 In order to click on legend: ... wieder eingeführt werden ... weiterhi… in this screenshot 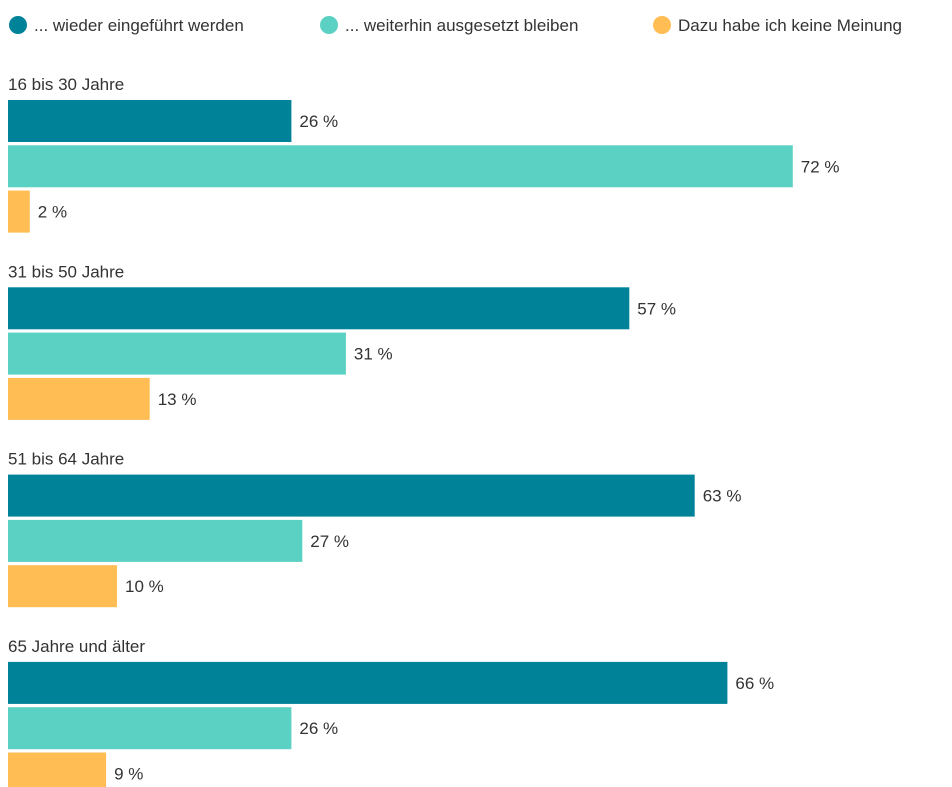, I will do `click(455, 25)`.